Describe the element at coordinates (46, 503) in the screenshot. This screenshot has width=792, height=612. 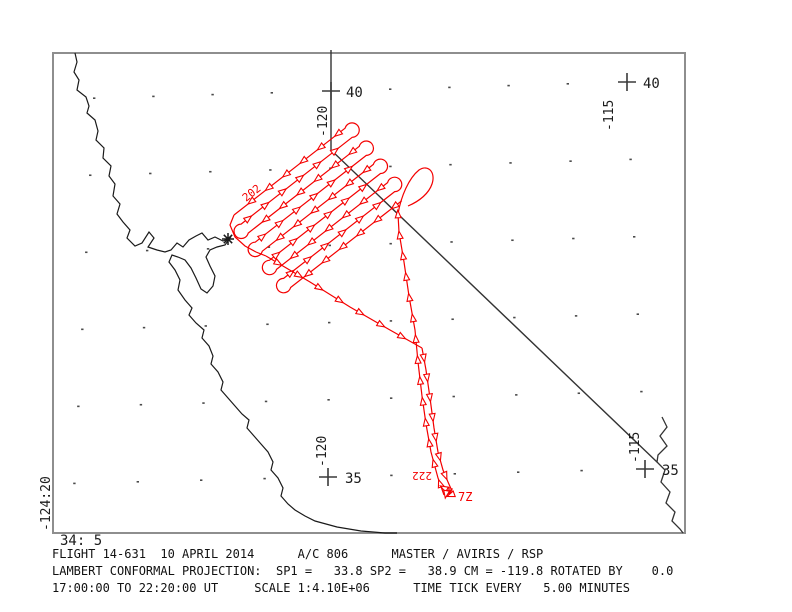
I see `corner-lon-label: -124:20` at that location.